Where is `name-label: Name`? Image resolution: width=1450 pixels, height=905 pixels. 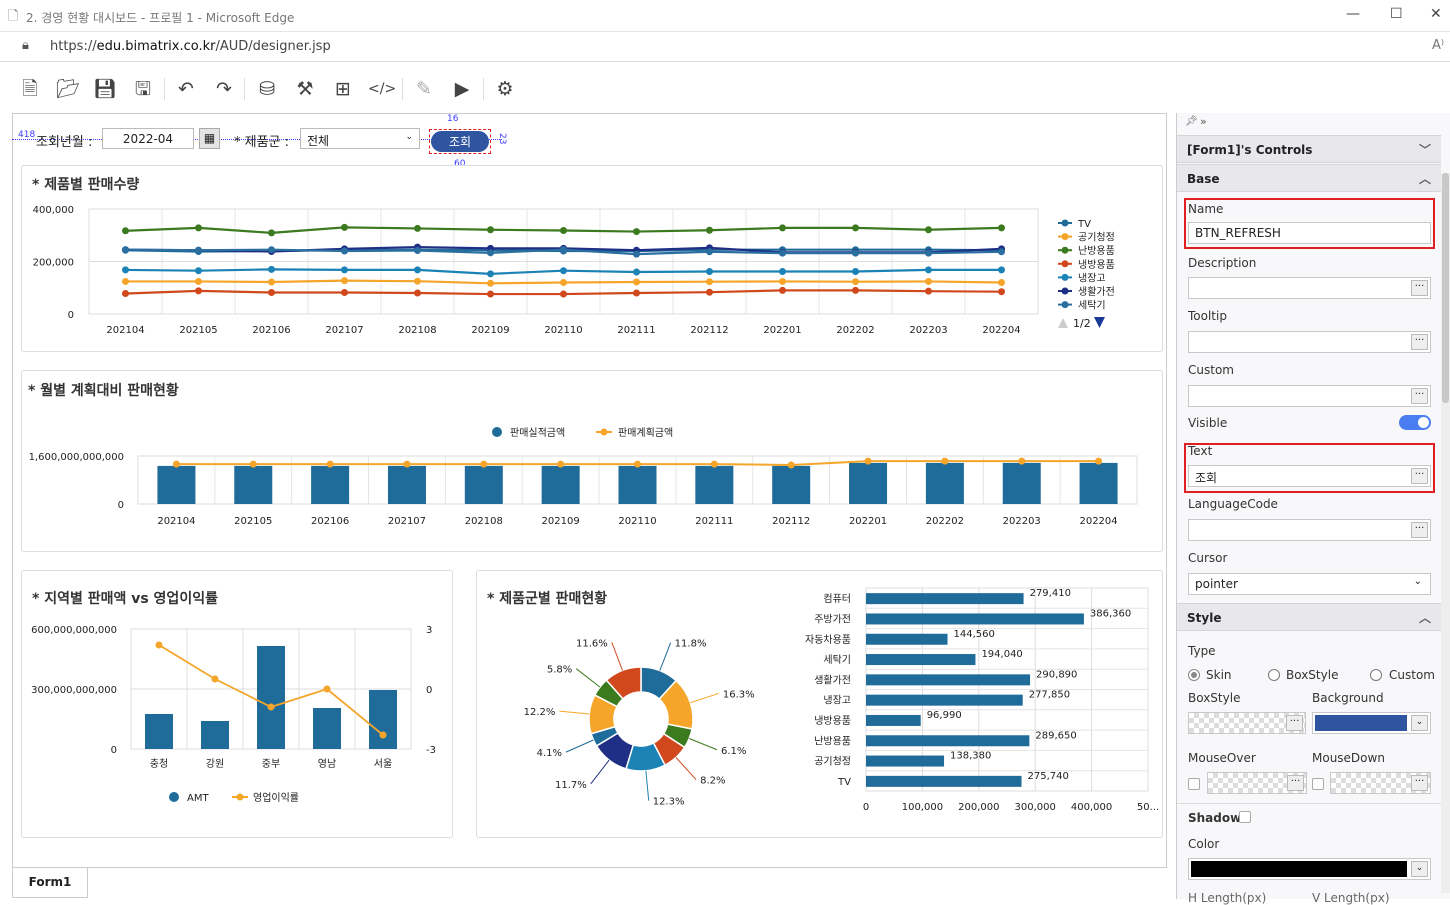 name-label: Name is located at coordinates (1206, 209).